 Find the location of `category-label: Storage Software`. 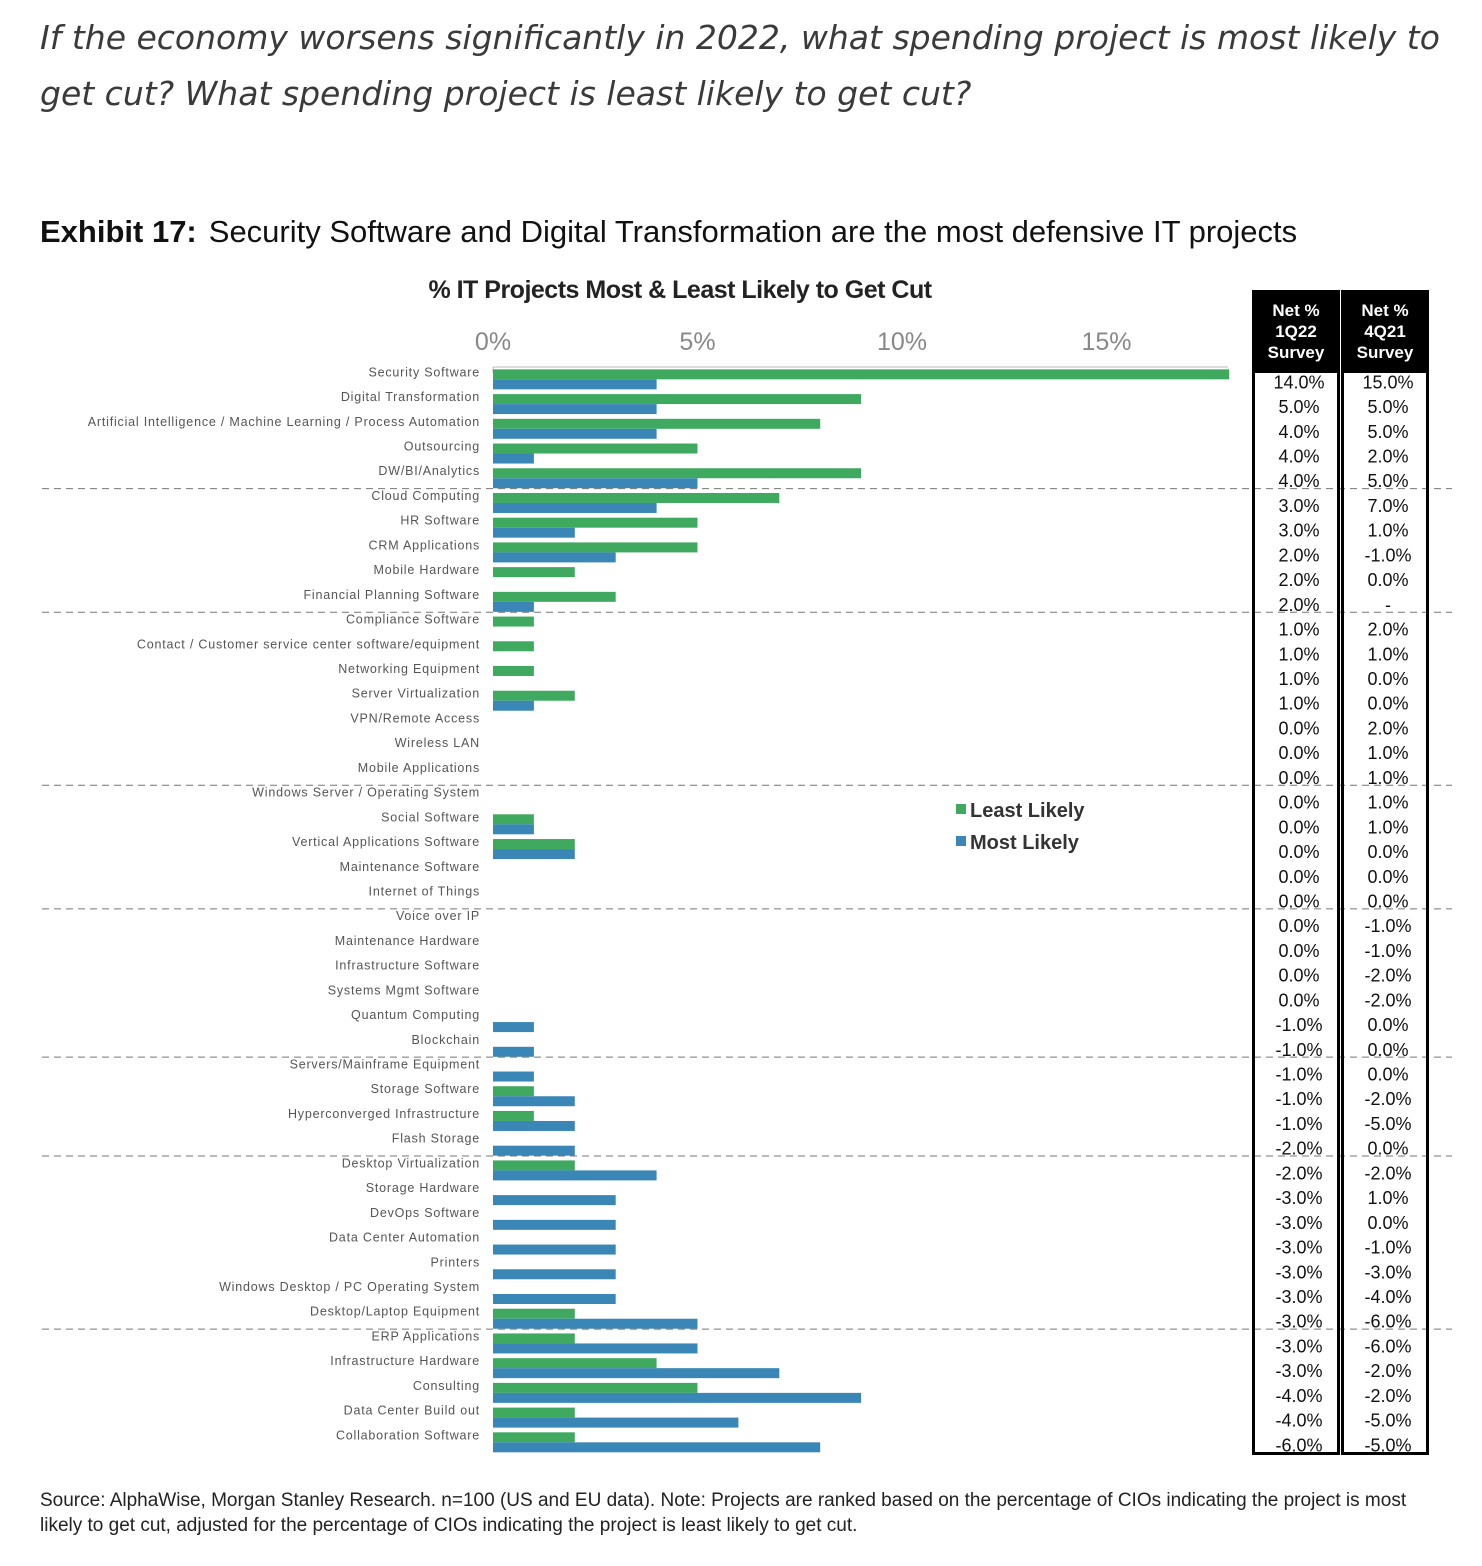

category-label: Storage Software is located at coordinates (425, 1089).